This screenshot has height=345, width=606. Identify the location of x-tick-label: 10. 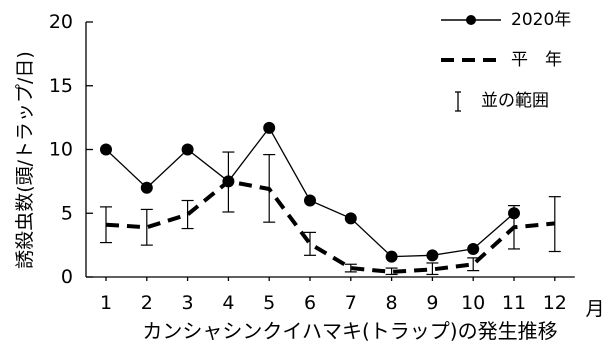
(473, 303).